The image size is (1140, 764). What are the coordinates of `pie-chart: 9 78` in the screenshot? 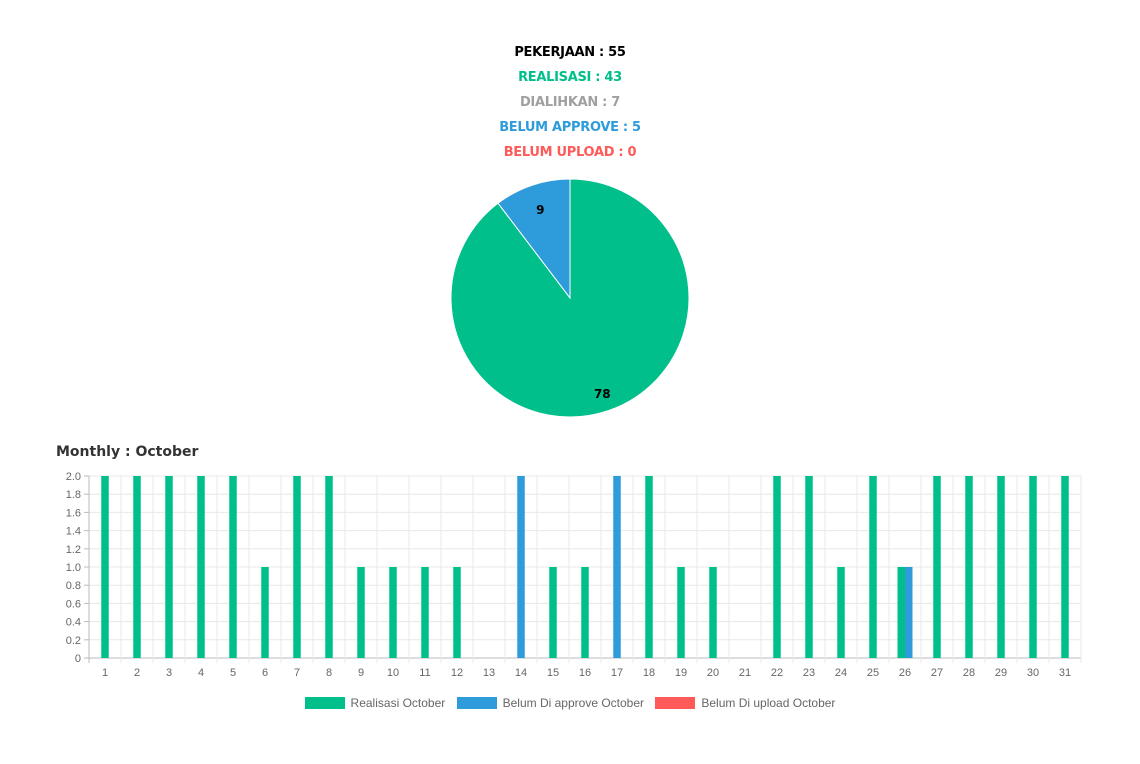 It's located at (570, 298).